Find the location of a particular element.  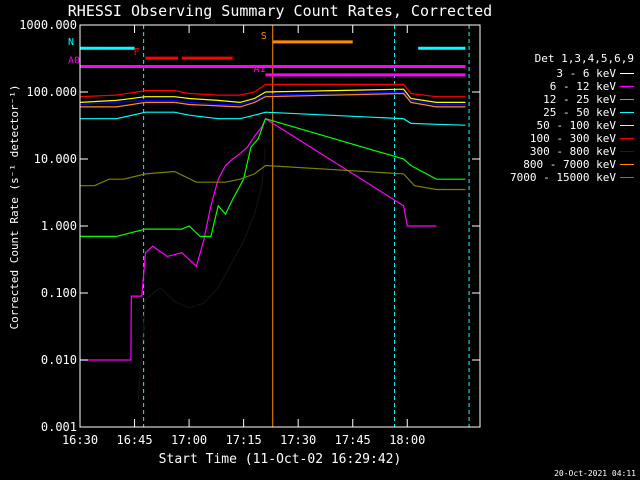

legend-entry: 800 - 7000 keV is located at coordinates (556, 164).